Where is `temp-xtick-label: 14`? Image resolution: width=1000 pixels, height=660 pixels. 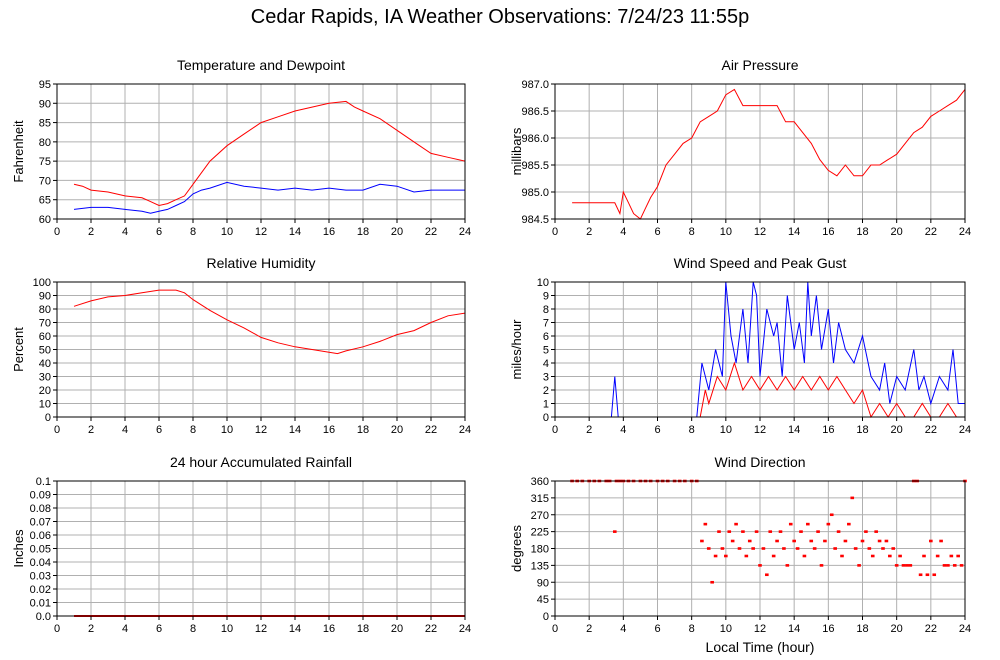 temp-xtick-label: 14 is located at coordinates (295, 232).